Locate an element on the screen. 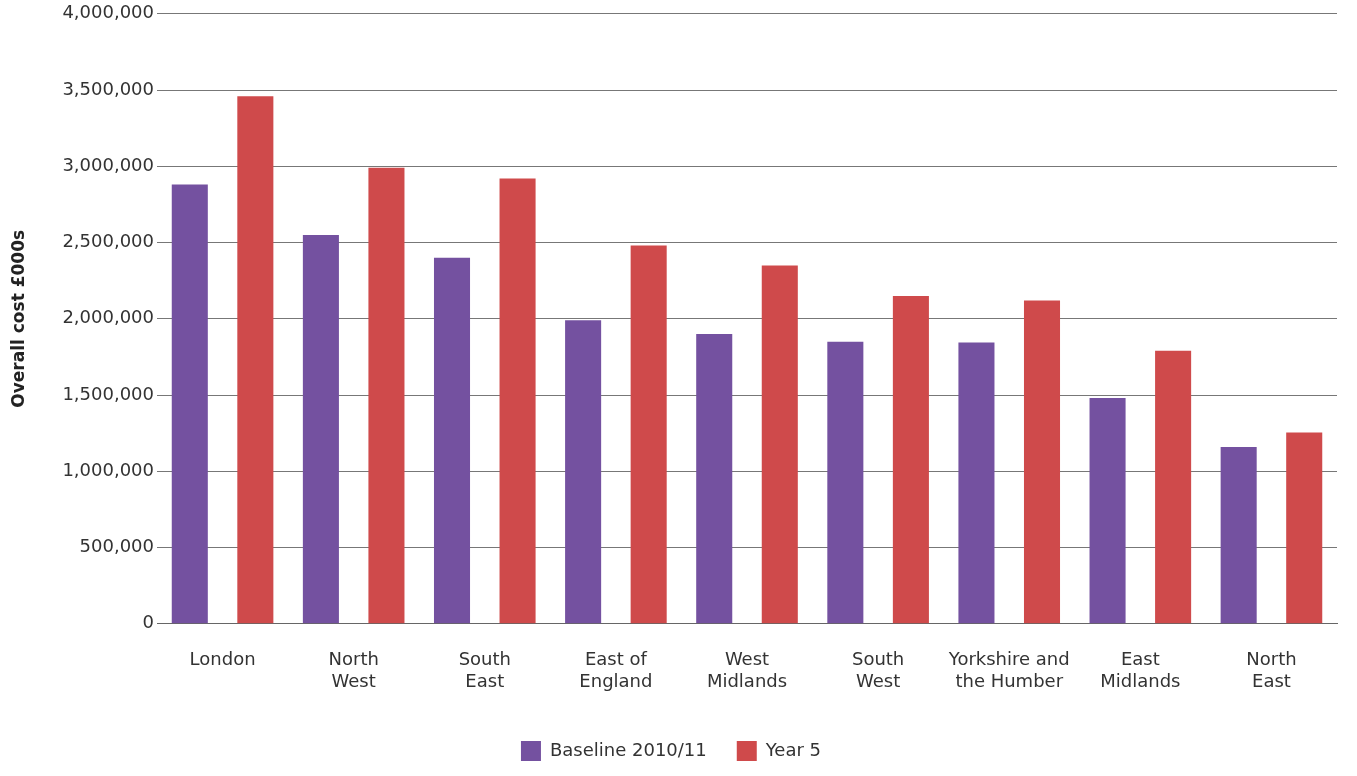 The width and height of the screenshot is (1357, 776). legend-label: Baseline 2010/11 is located at coordinates (628, 749).